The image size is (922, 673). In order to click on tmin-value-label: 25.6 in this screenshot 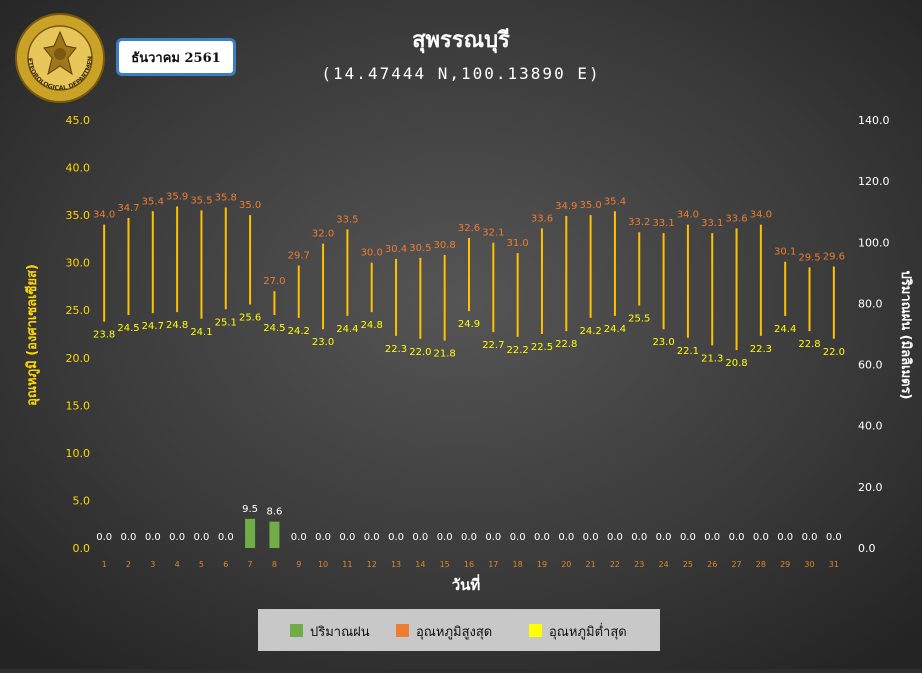, I will do `click(250, 318)`.